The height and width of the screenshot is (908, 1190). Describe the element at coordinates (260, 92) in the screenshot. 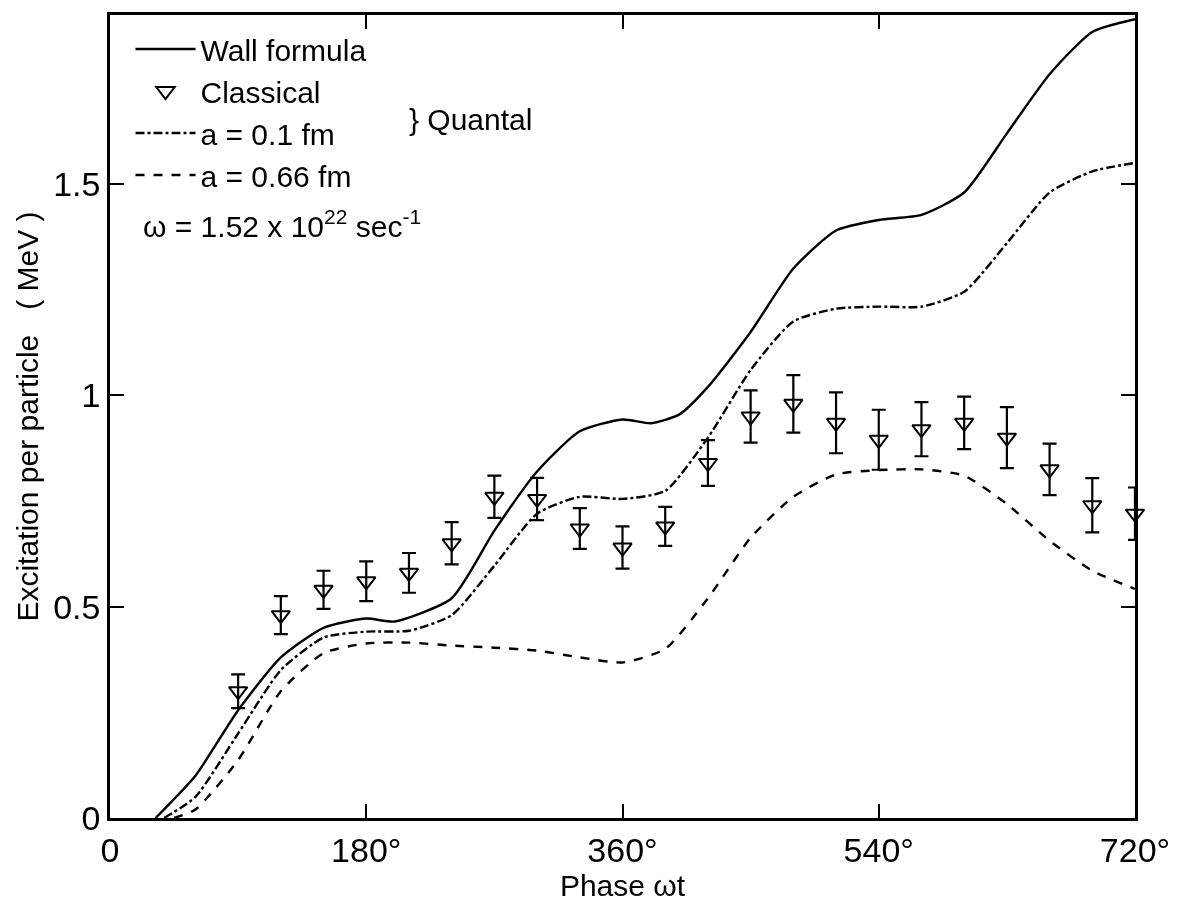

I see `legend-label: Classical` at that location.